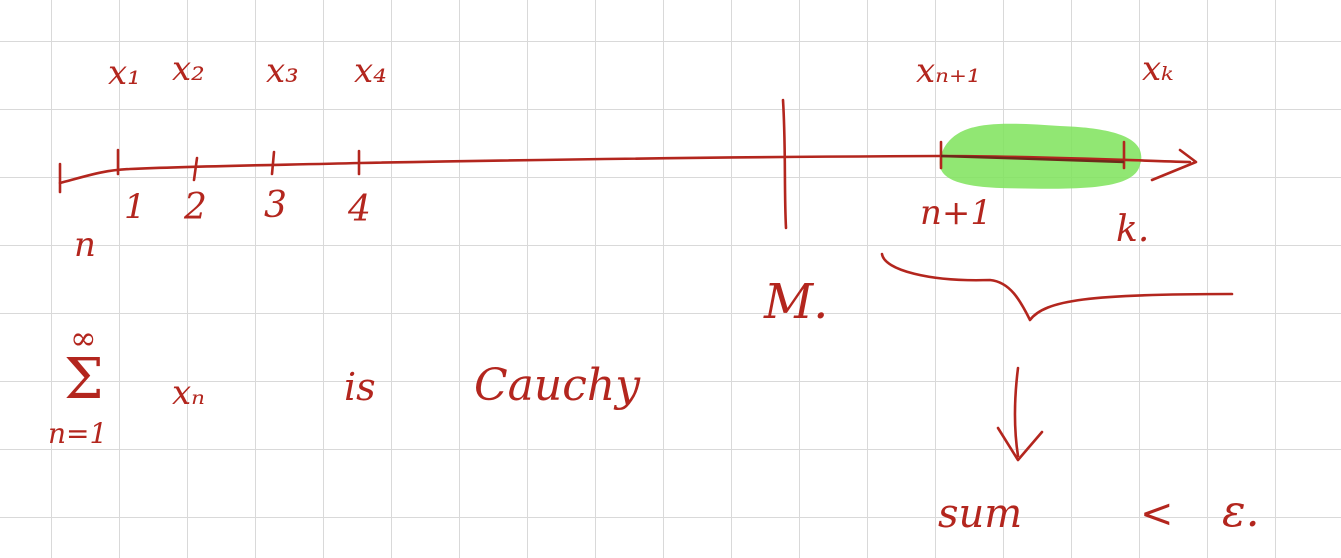 The height and width of the screenshot is (558, 1341). Describe the element at coordinates (135, 207) in the screenshot. I see `index-1: 1` at that location.